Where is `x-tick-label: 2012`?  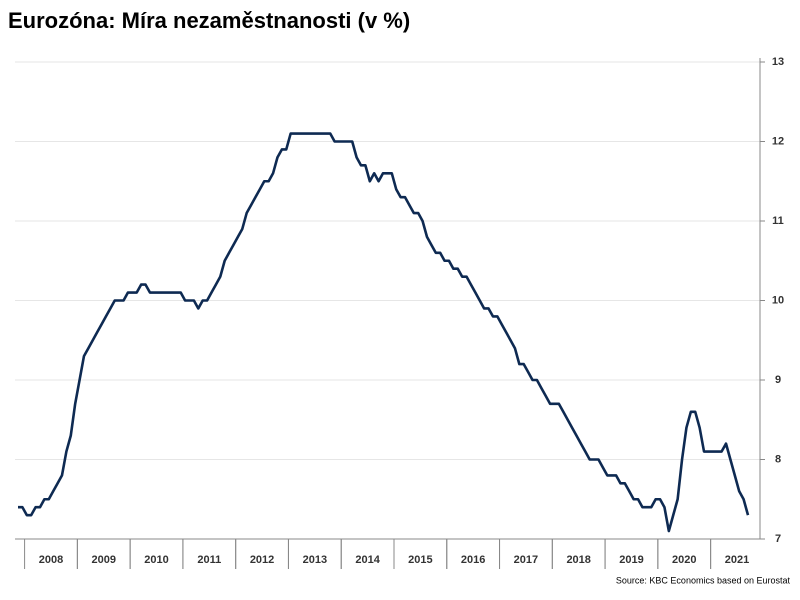
x-tick-label: 2012 is located at coordinates (262, 560).